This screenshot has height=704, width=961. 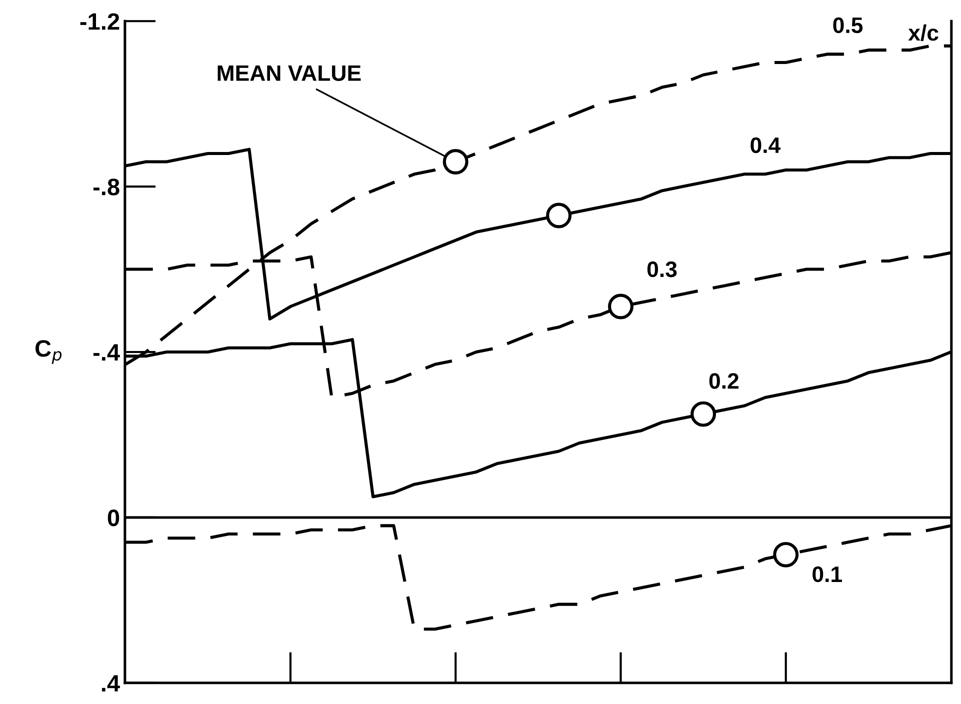 What do you see at coordinates (662, 269) in the screenshot?
I see `series-label: 0.3` at bounding box center [662, 269].